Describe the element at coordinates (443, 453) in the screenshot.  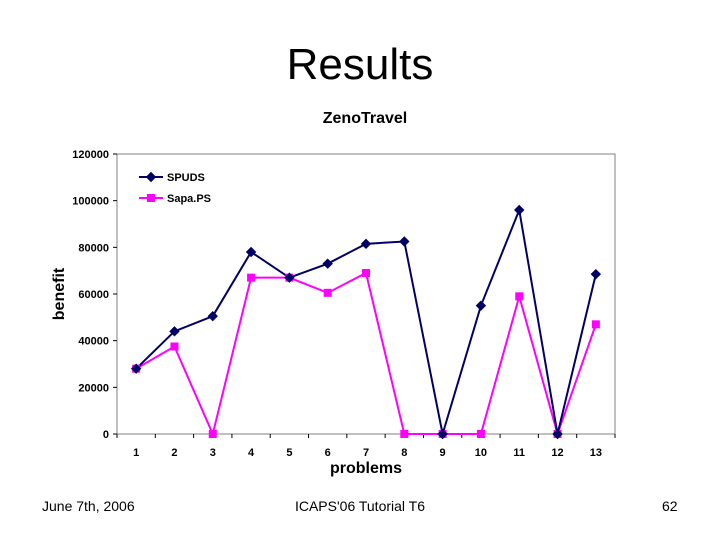
I see `x-tick-label: 9` at that location.